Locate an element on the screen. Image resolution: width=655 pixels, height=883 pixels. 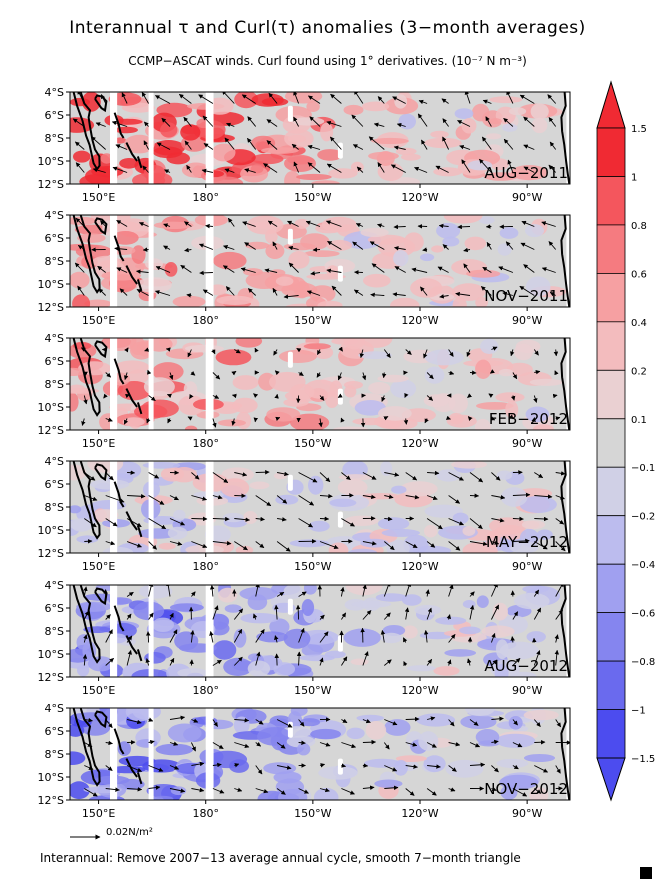
y-tick-label: 12°S is located at coordinates (51, 184).